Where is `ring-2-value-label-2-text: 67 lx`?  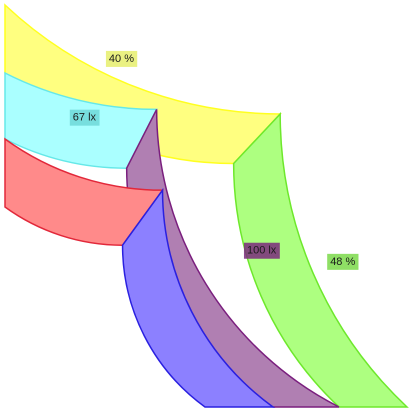 ring-2-value-label-2-text: 67 lx is located at coordinates (85, 118).